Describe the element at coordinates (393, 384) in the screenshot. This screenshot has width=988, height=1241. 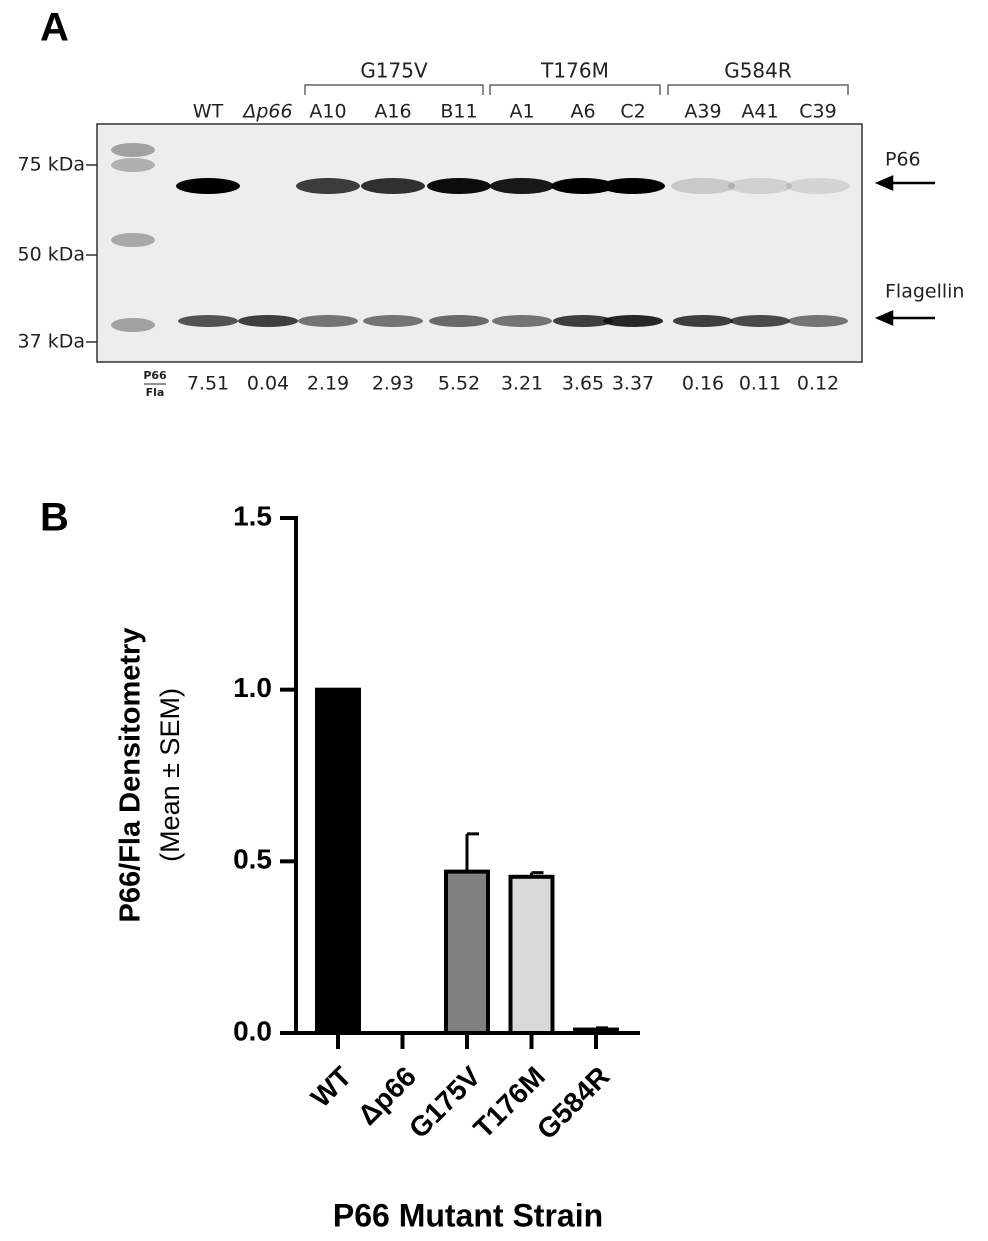
I see `ratio-value: 2.93` at that location.